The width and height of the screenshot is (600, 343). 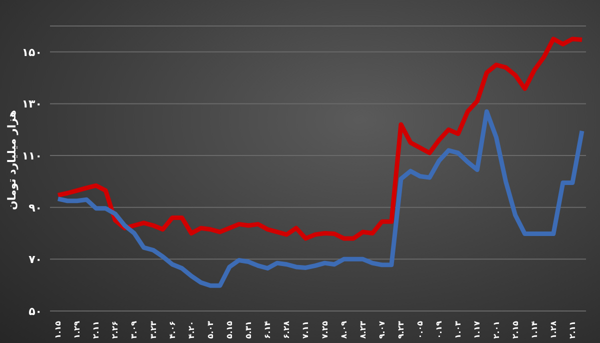 What do you see at coordinates (267, 329) in the screenshot?
I see `x-tick-label: ۶.۱۴` at bounding box center [267, 329].